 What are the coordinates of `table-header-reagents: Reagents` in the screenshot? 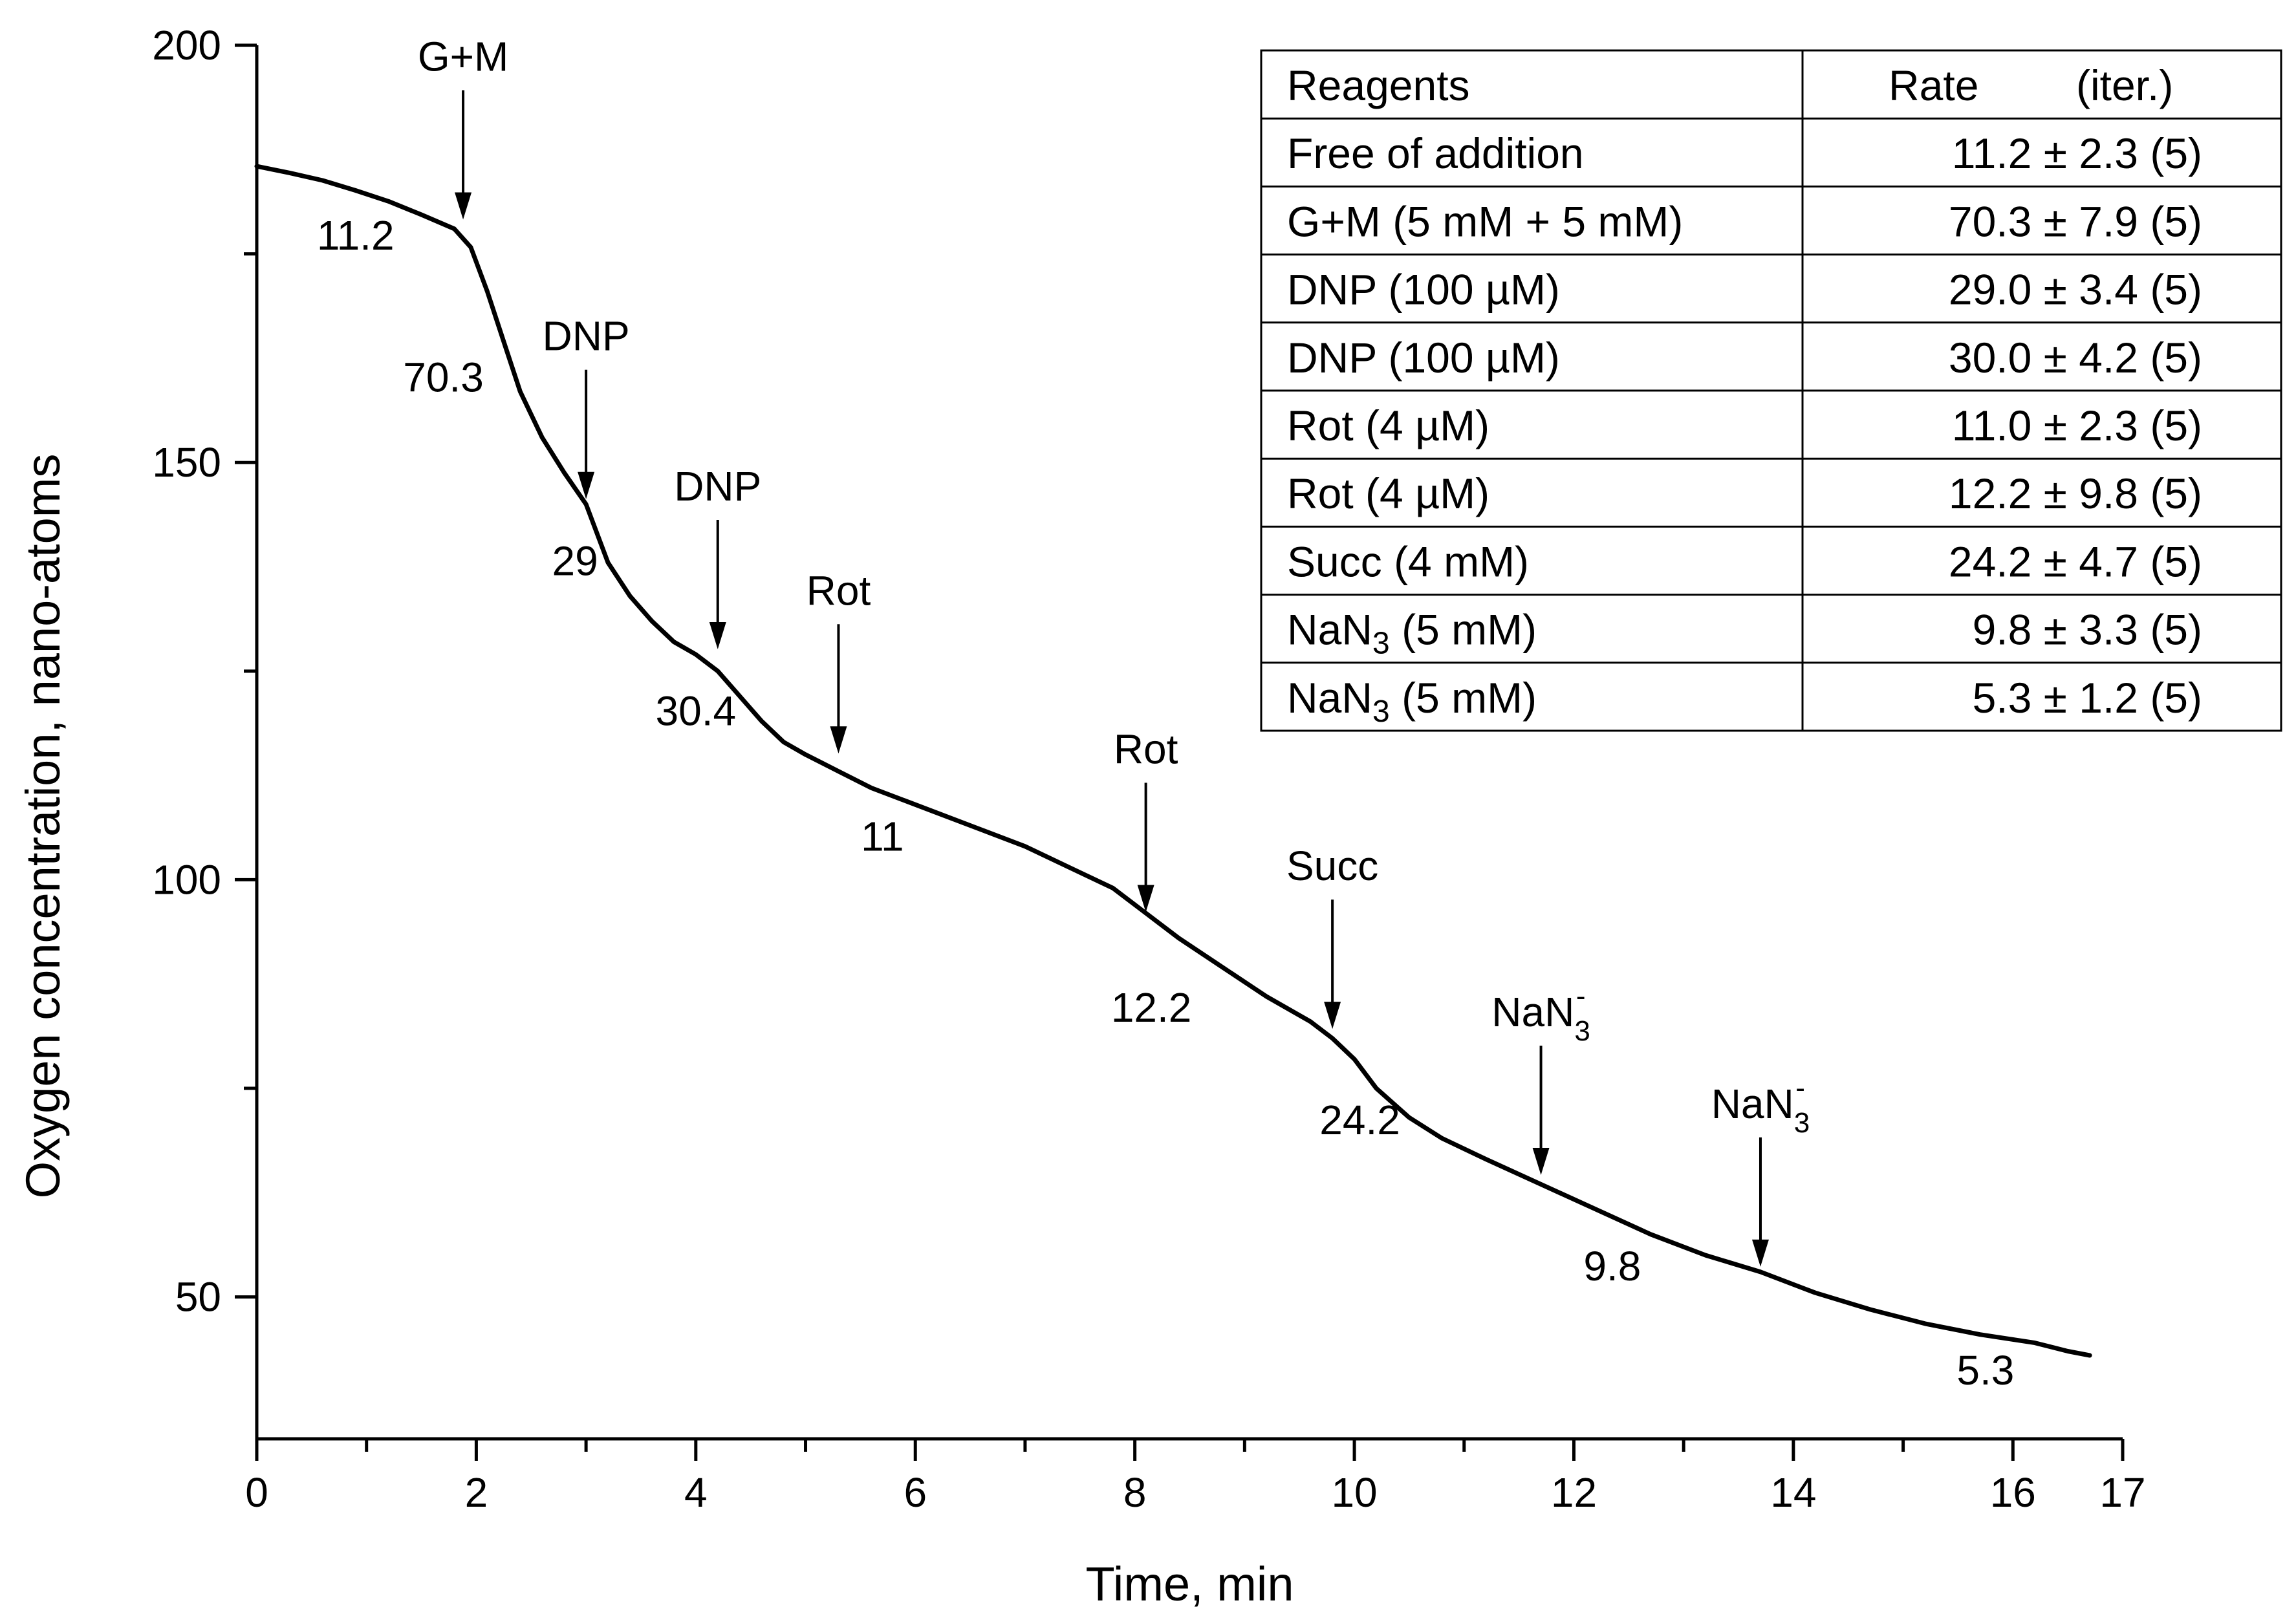 It's located at (1378, 85).